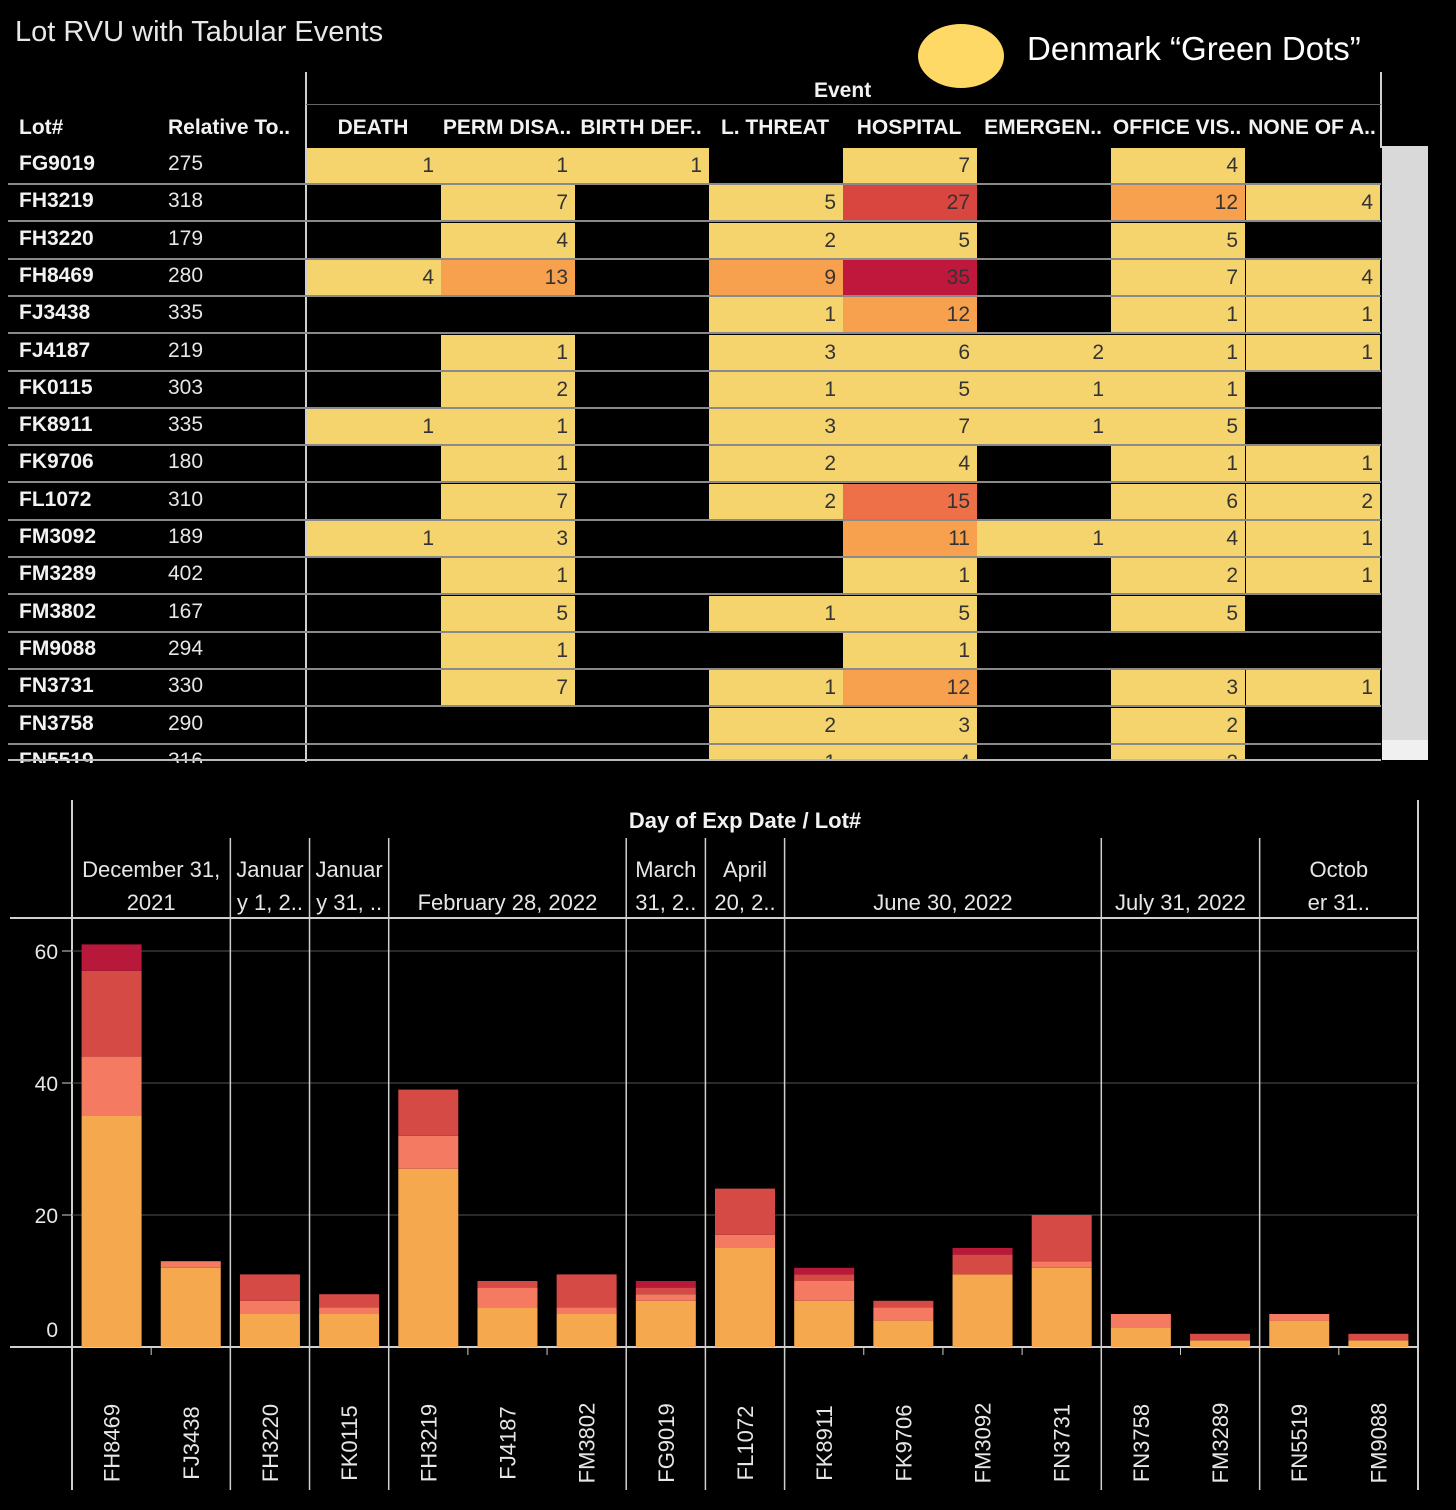 This screenshot has height=1510, width=1456. Describe the element at coordinates (665, 902) in the screenshot. I see `date-group-label: 31, 2..` at that location.